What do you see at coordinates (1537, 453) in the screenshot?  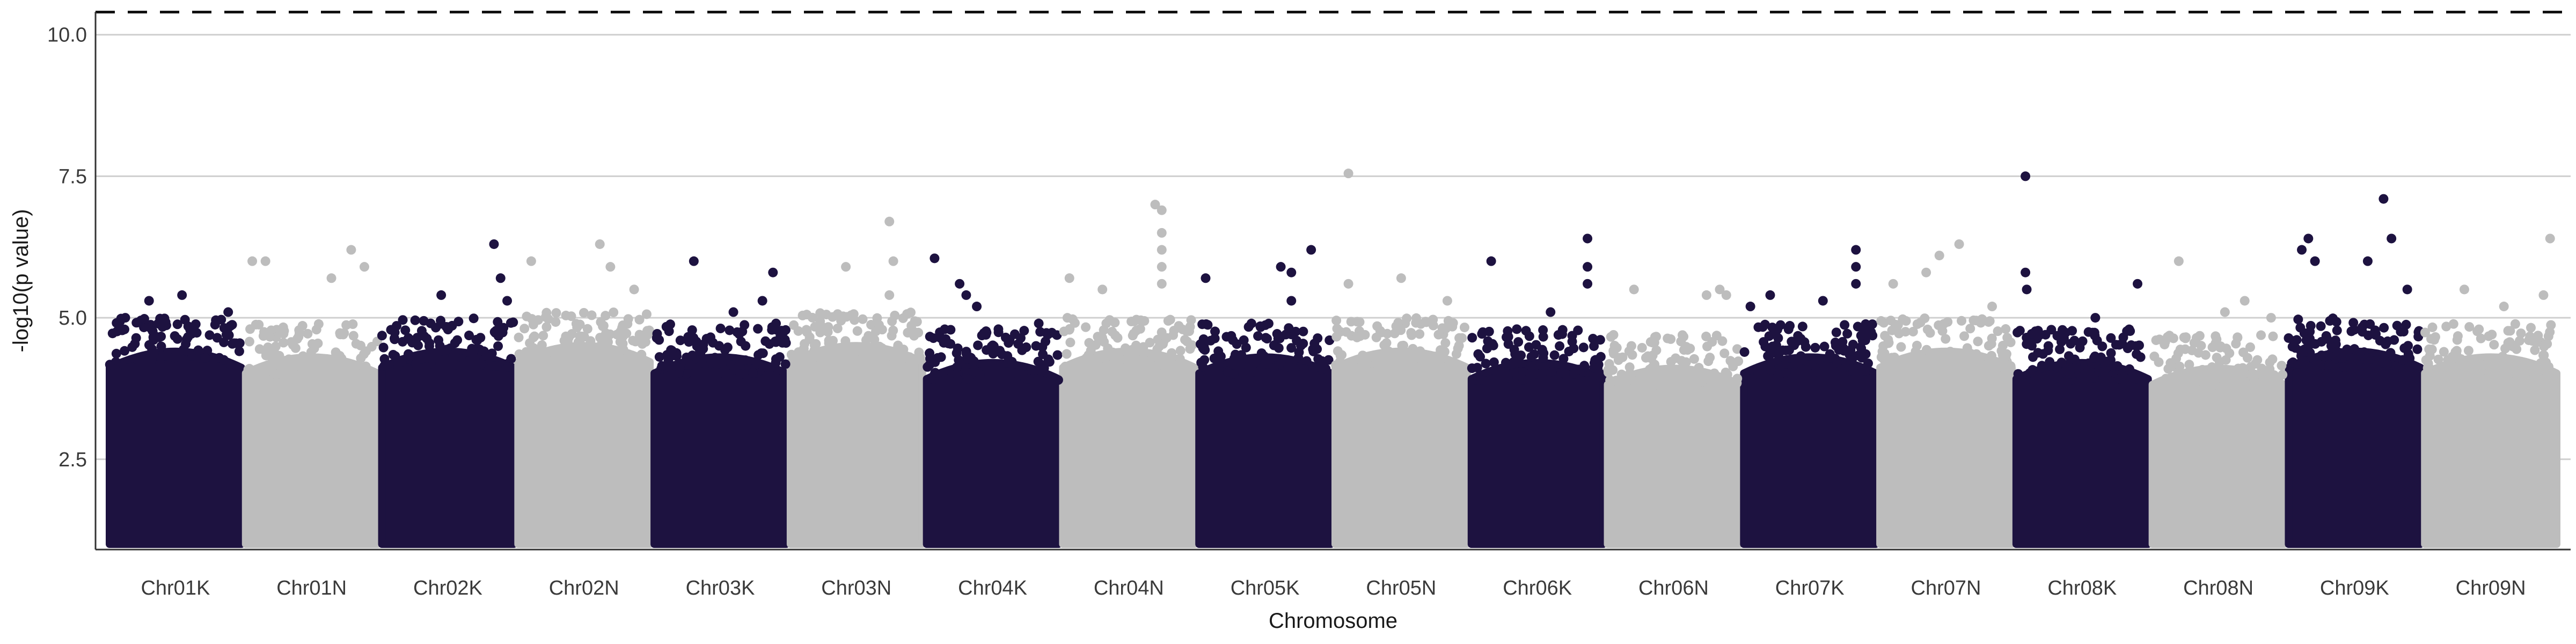 I see `chromosome-cloud-Chr06K` at bounding box center [1537, 453].